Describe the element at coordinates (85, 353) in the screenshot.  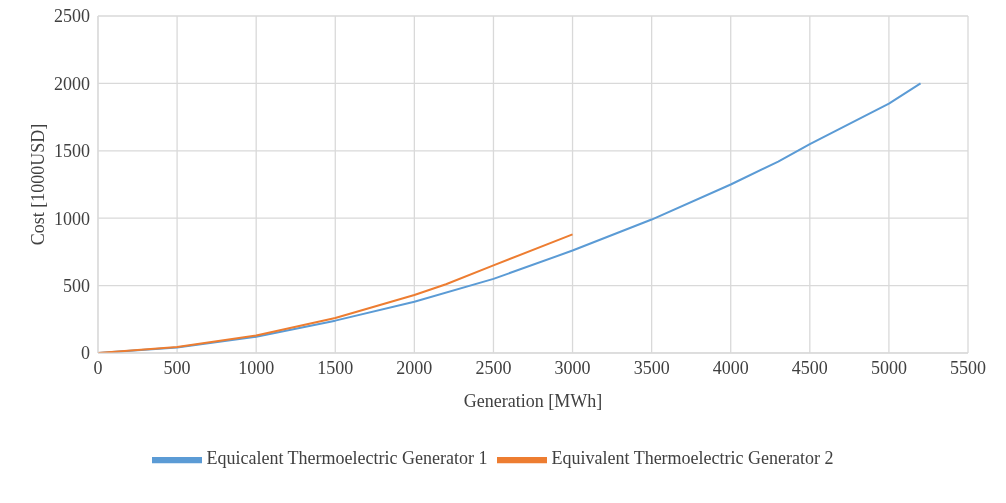
I see `y-tick-label: 0` at that location.